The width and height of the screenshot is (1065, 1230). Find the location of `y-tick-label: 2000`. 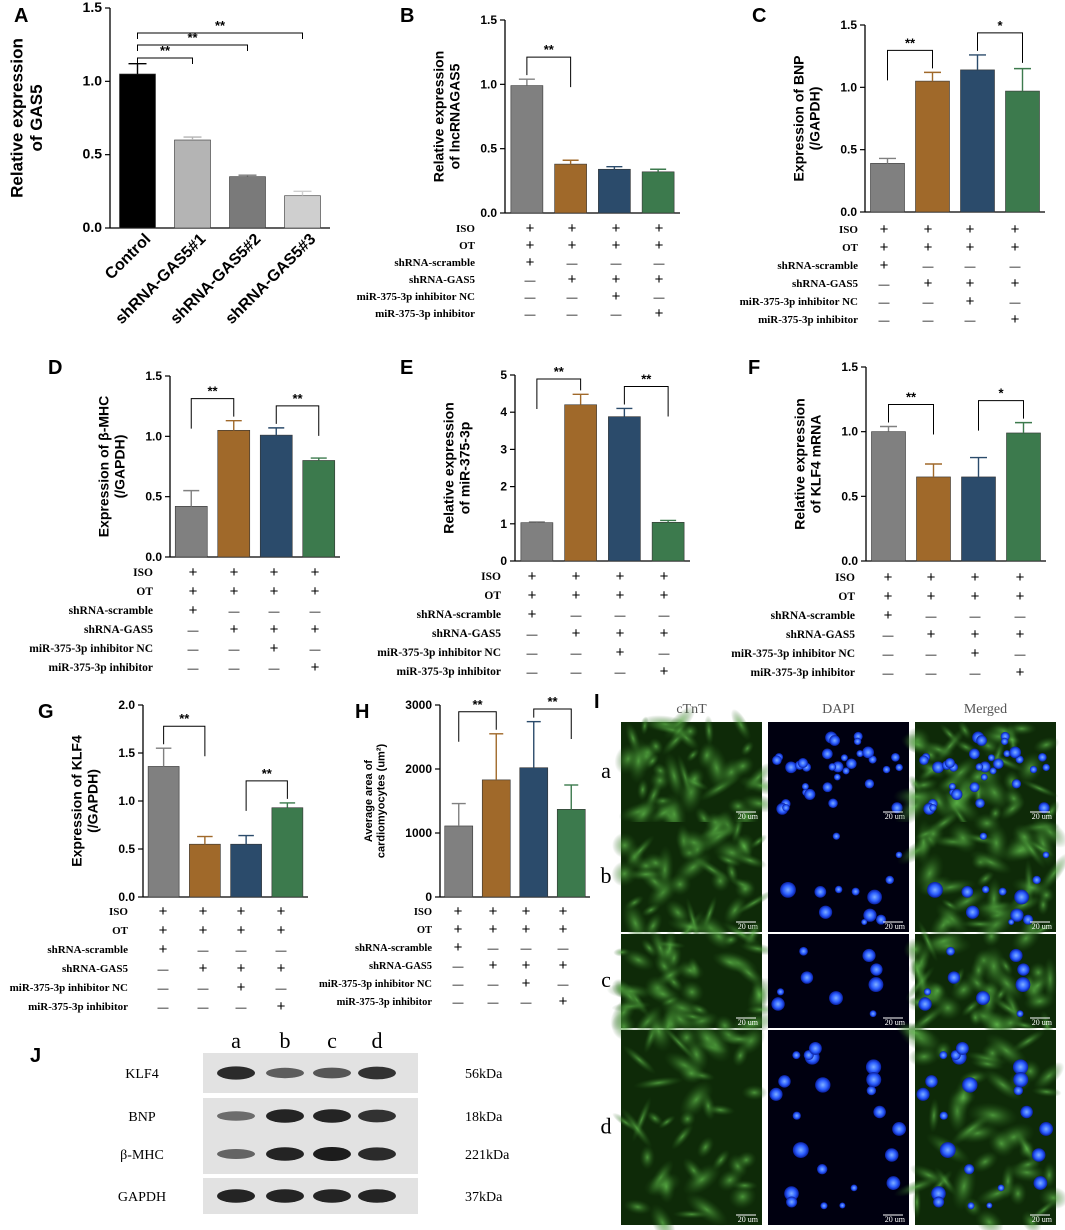

y-tick-label: 2000 is located at coordinates (418, 769).